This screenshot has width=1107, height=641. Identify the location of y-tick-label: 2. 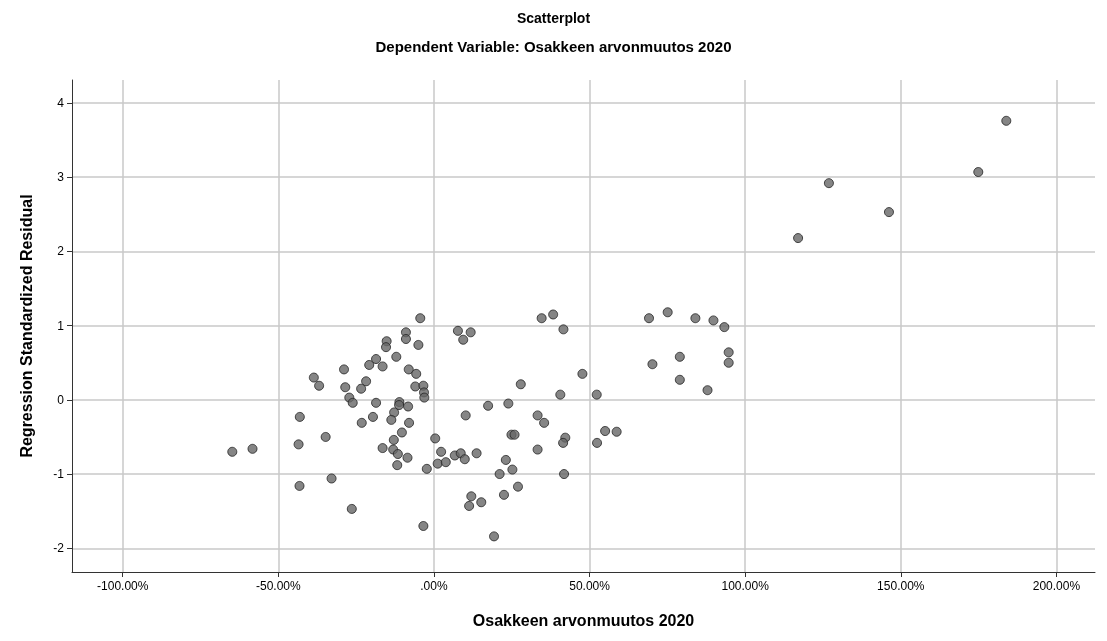
(61, 251).